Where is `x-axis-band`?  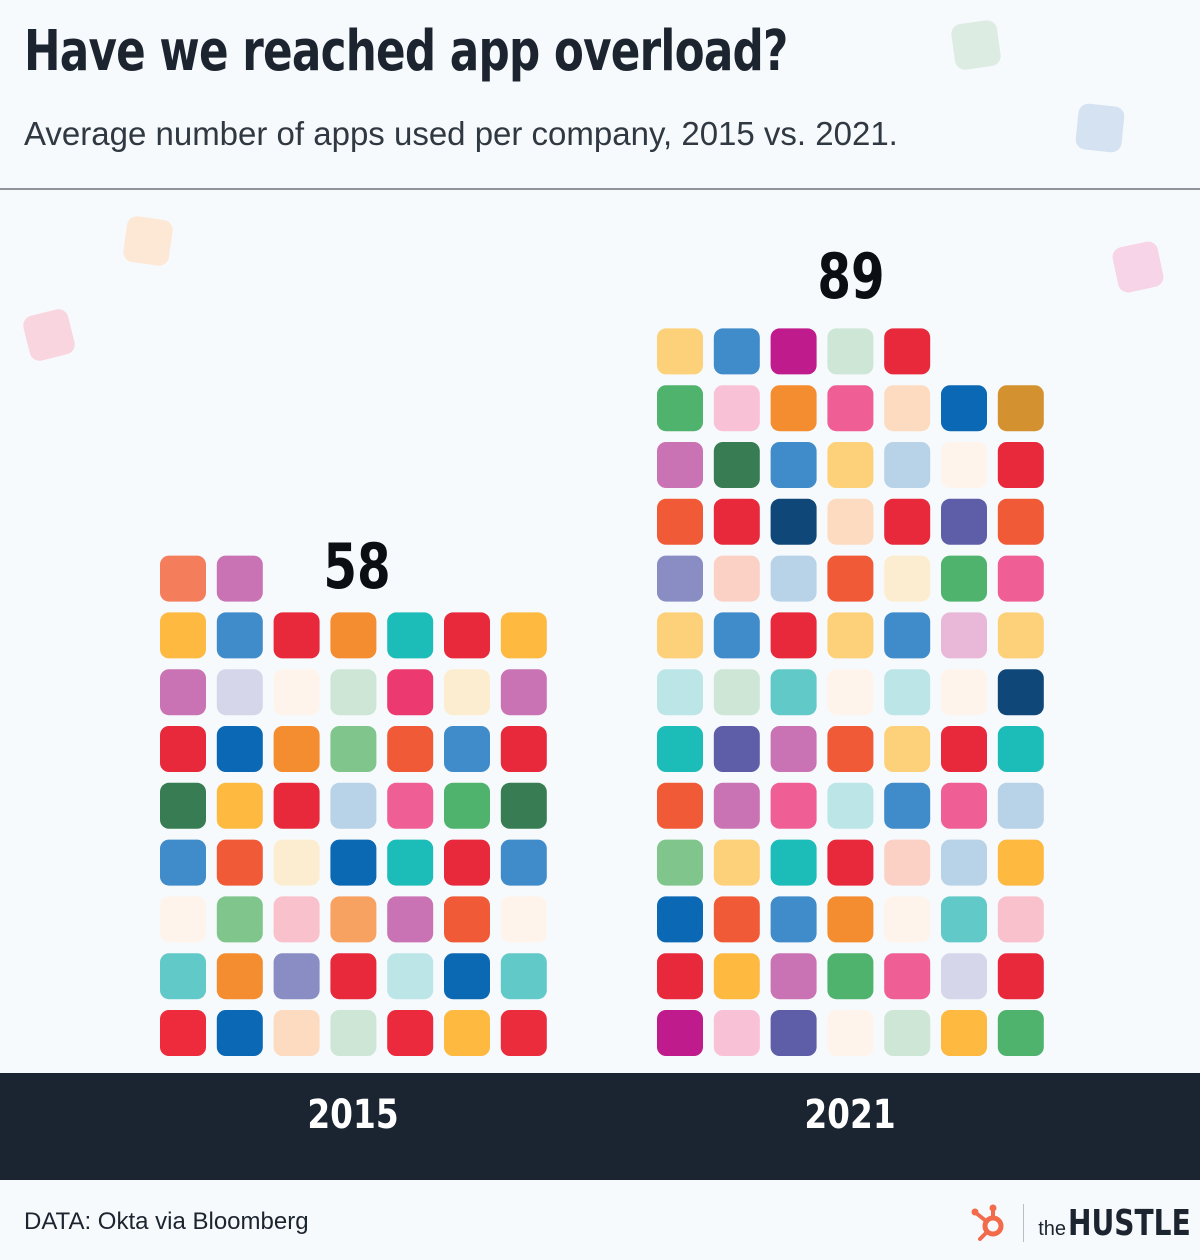 x-axis-band is located at coordinates (600, 1126).